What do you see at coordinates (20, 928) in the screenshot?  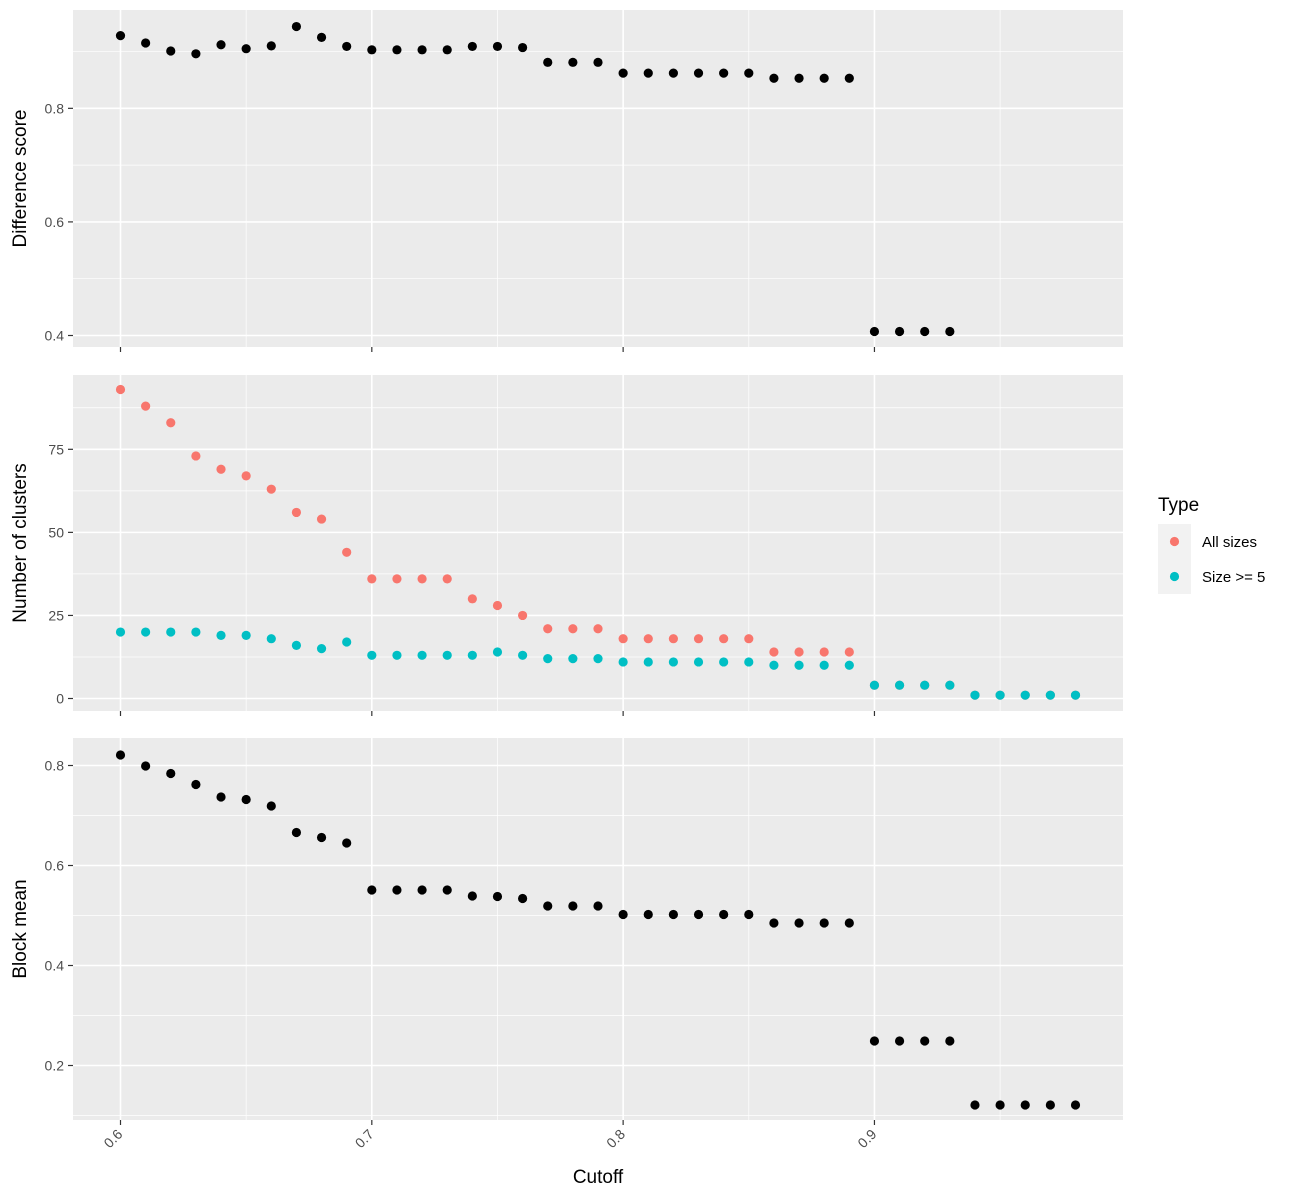 I see `y-axis-title: Block mean` at bounding box center [20, 928].